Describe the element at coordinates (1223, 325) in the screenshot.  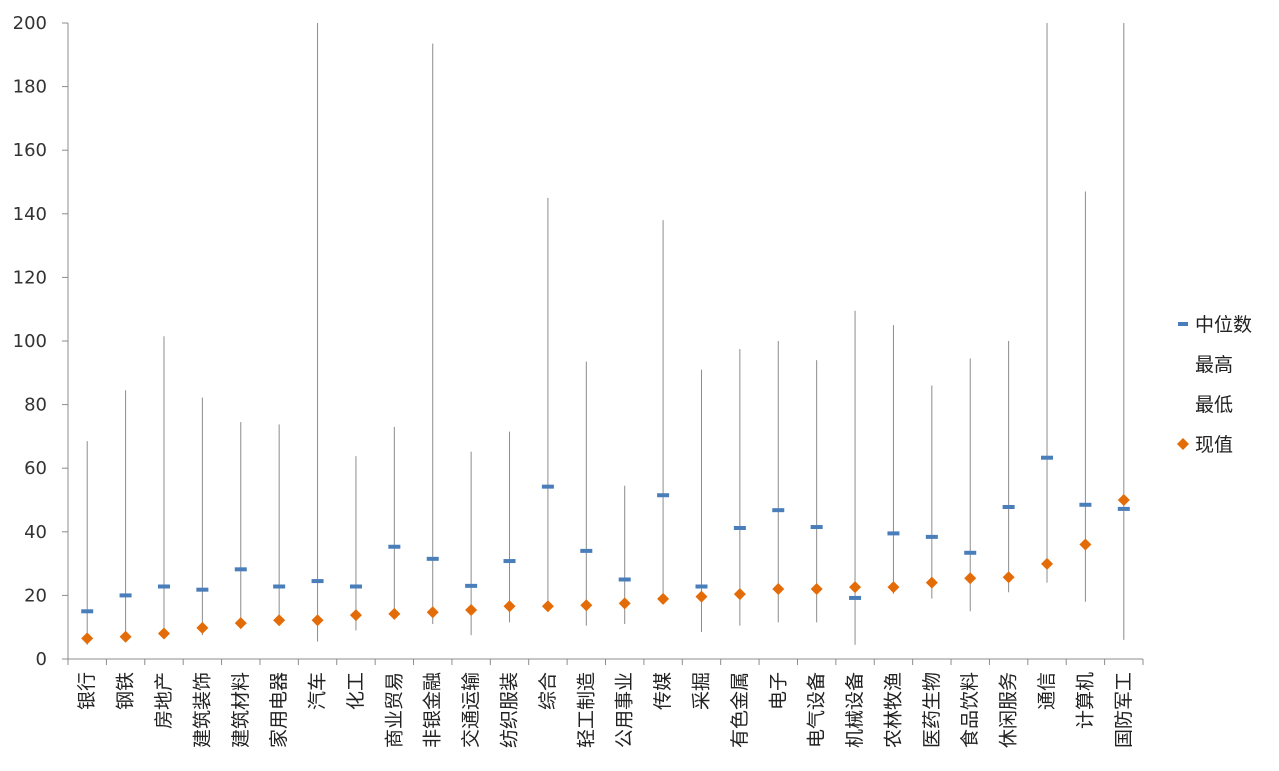
I see `legend-median-label: 中位数` at that location.